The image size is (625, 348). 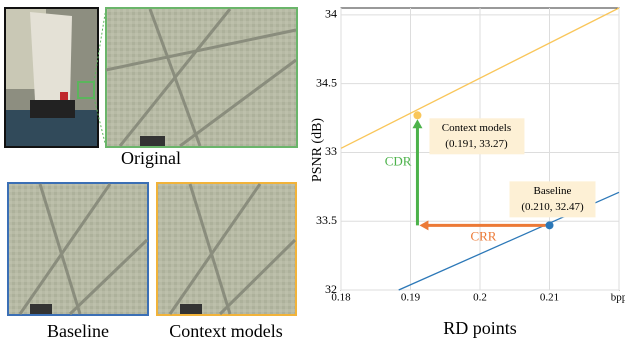 What do you see at coordinates (78, 331) in the screenshot?
I see `caption: Baseline` at bounding box center [78, 331].